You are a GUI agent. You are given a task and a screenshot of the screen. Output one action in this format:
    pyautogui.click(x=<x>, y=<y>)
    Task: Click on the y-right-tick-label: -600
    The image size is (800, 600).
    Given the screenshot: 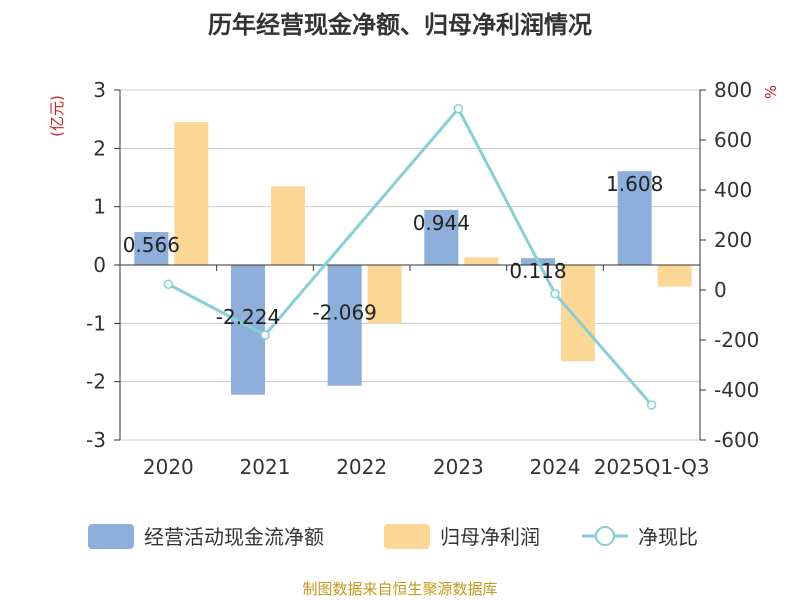 What is the action you would take?
    pyautogui.click(x=736, y=440)
    